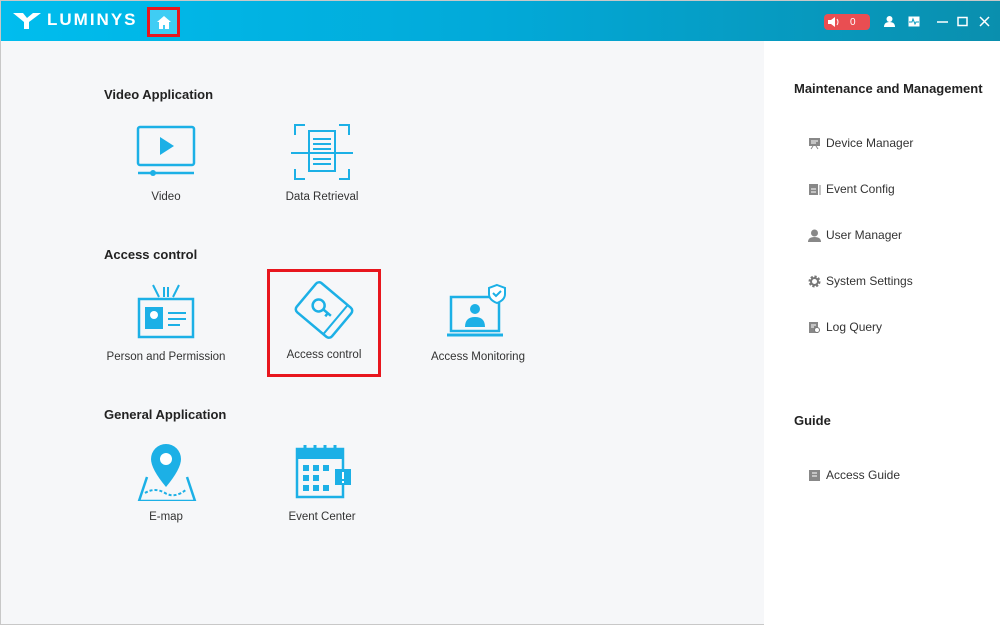 This screenshot has width=1000, height=625. I want to click on section-title-access: Access control, so click(151, 254).